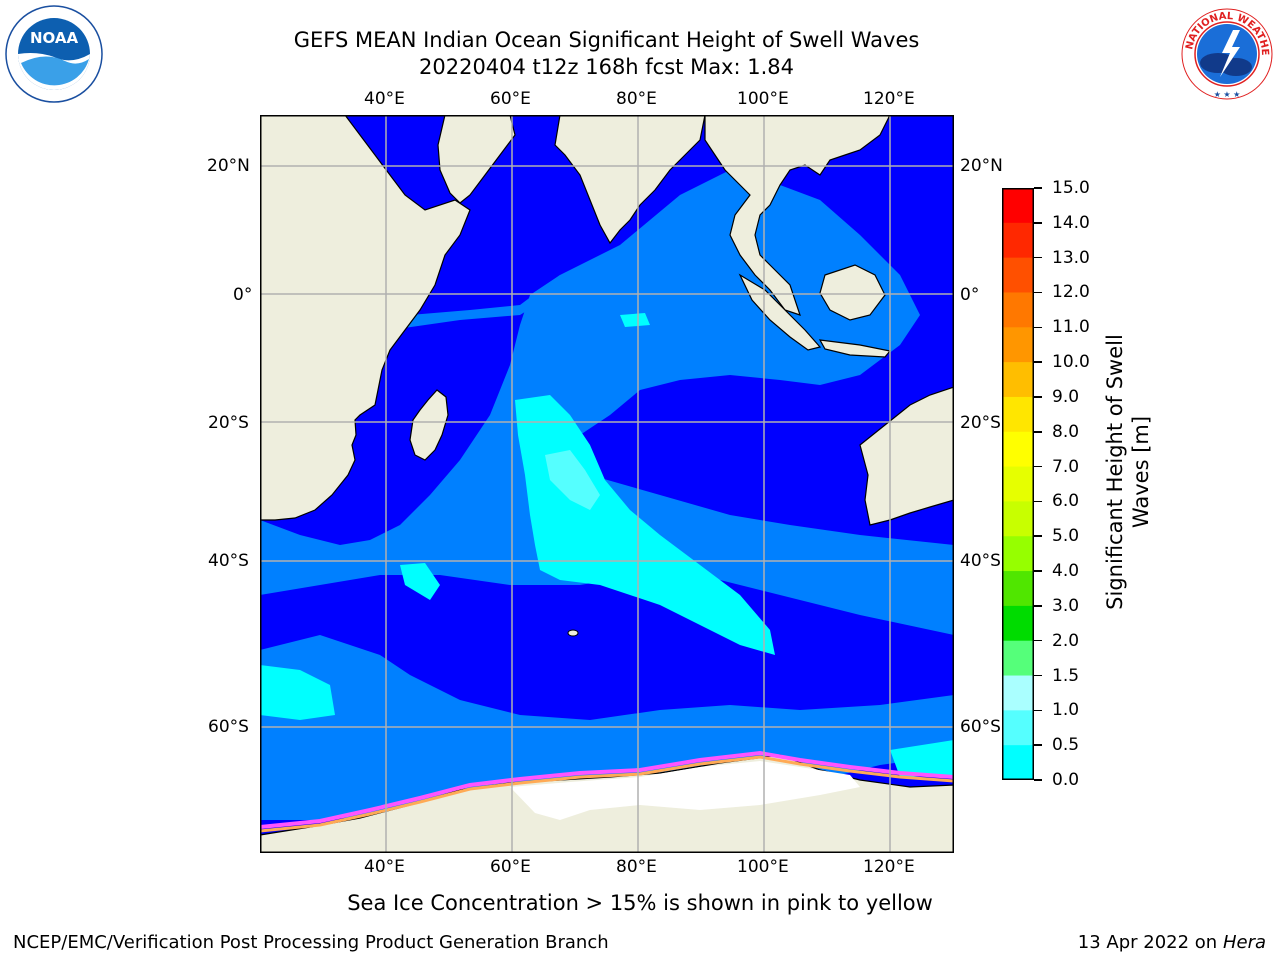 The width and height of the screenshot is (1280, 960). Describe the element at coordinates (636, 99) in the screenshot. I see `lon-label-top-80e: 80°E` at that location.